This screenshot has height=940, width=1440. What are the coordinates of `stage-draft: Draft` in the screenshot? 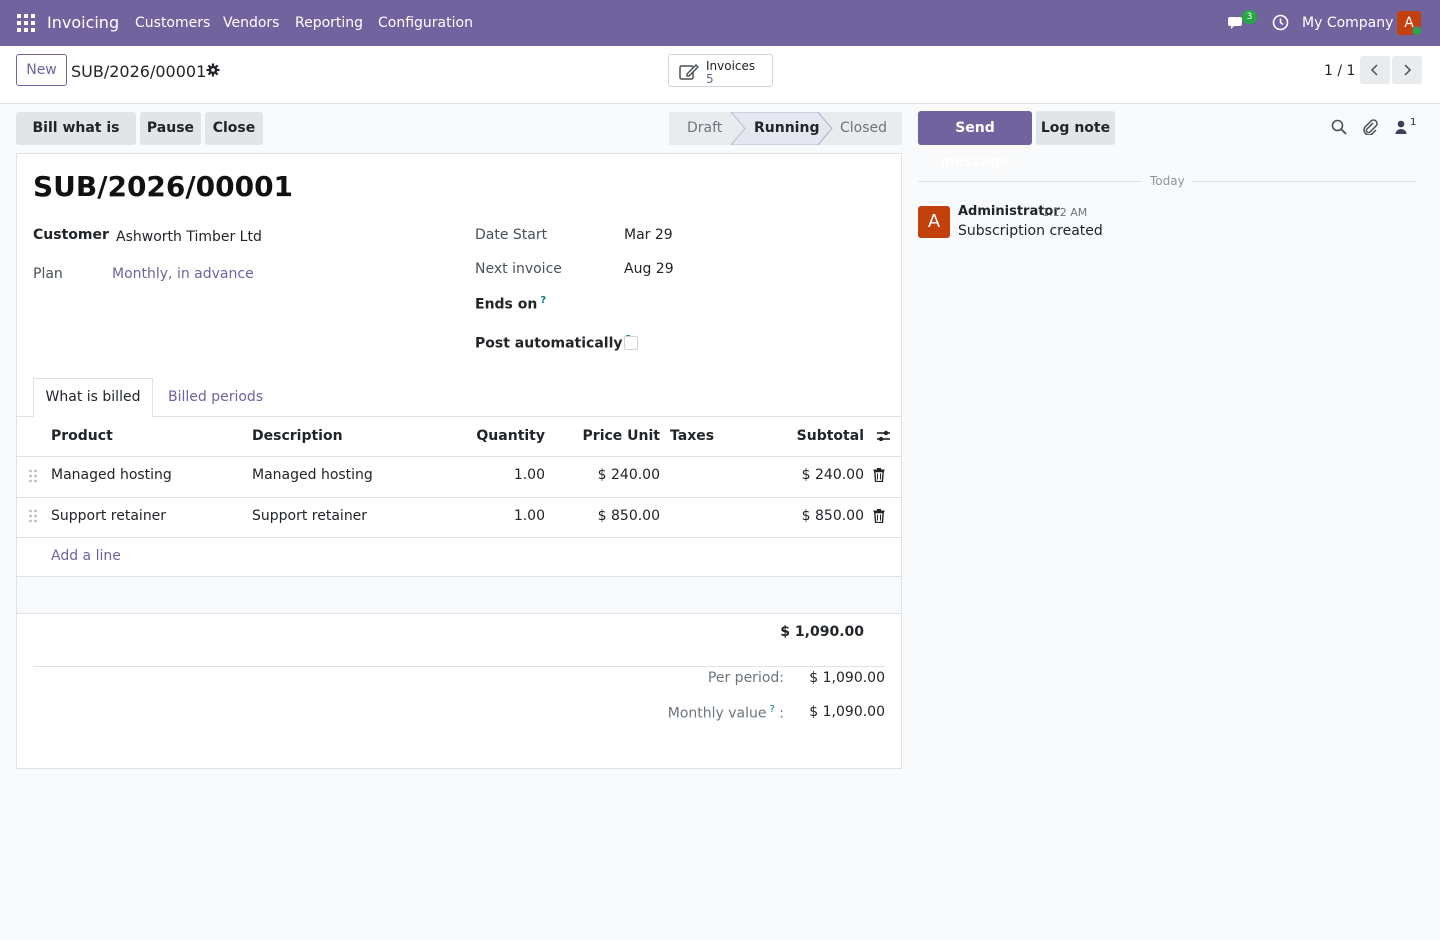 It's located at (705, 128).